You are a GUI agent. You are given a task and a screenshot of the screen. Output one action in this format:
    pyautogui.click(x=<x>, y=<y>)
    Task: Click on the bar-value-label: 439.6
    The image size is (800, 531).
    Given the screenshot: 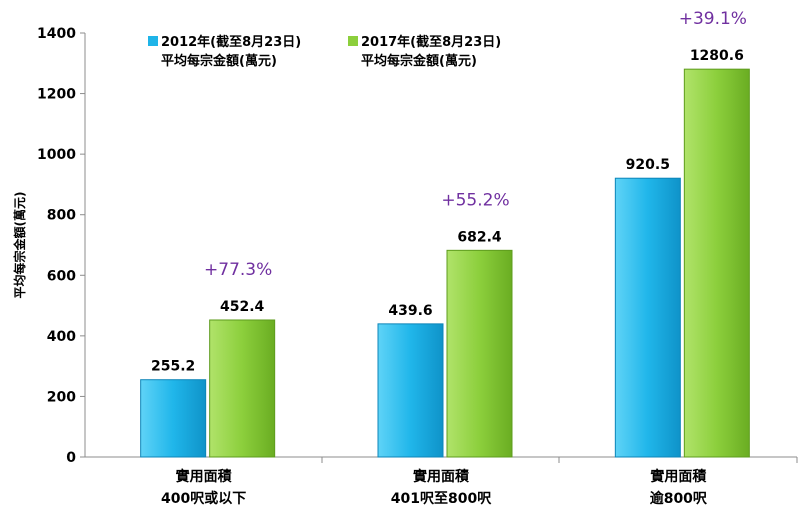 What is the action you would take?
    pyautogui.click(x=410, y=311)
    